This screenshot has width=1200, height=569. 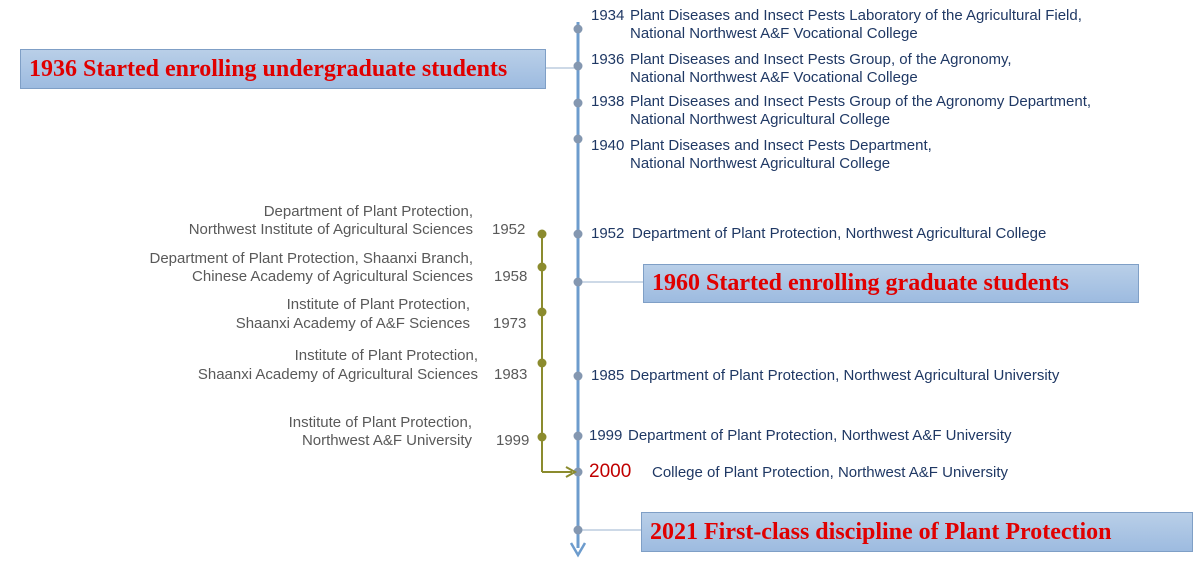 I want to click on branch-dot-1999, so click(x=542, y=437).